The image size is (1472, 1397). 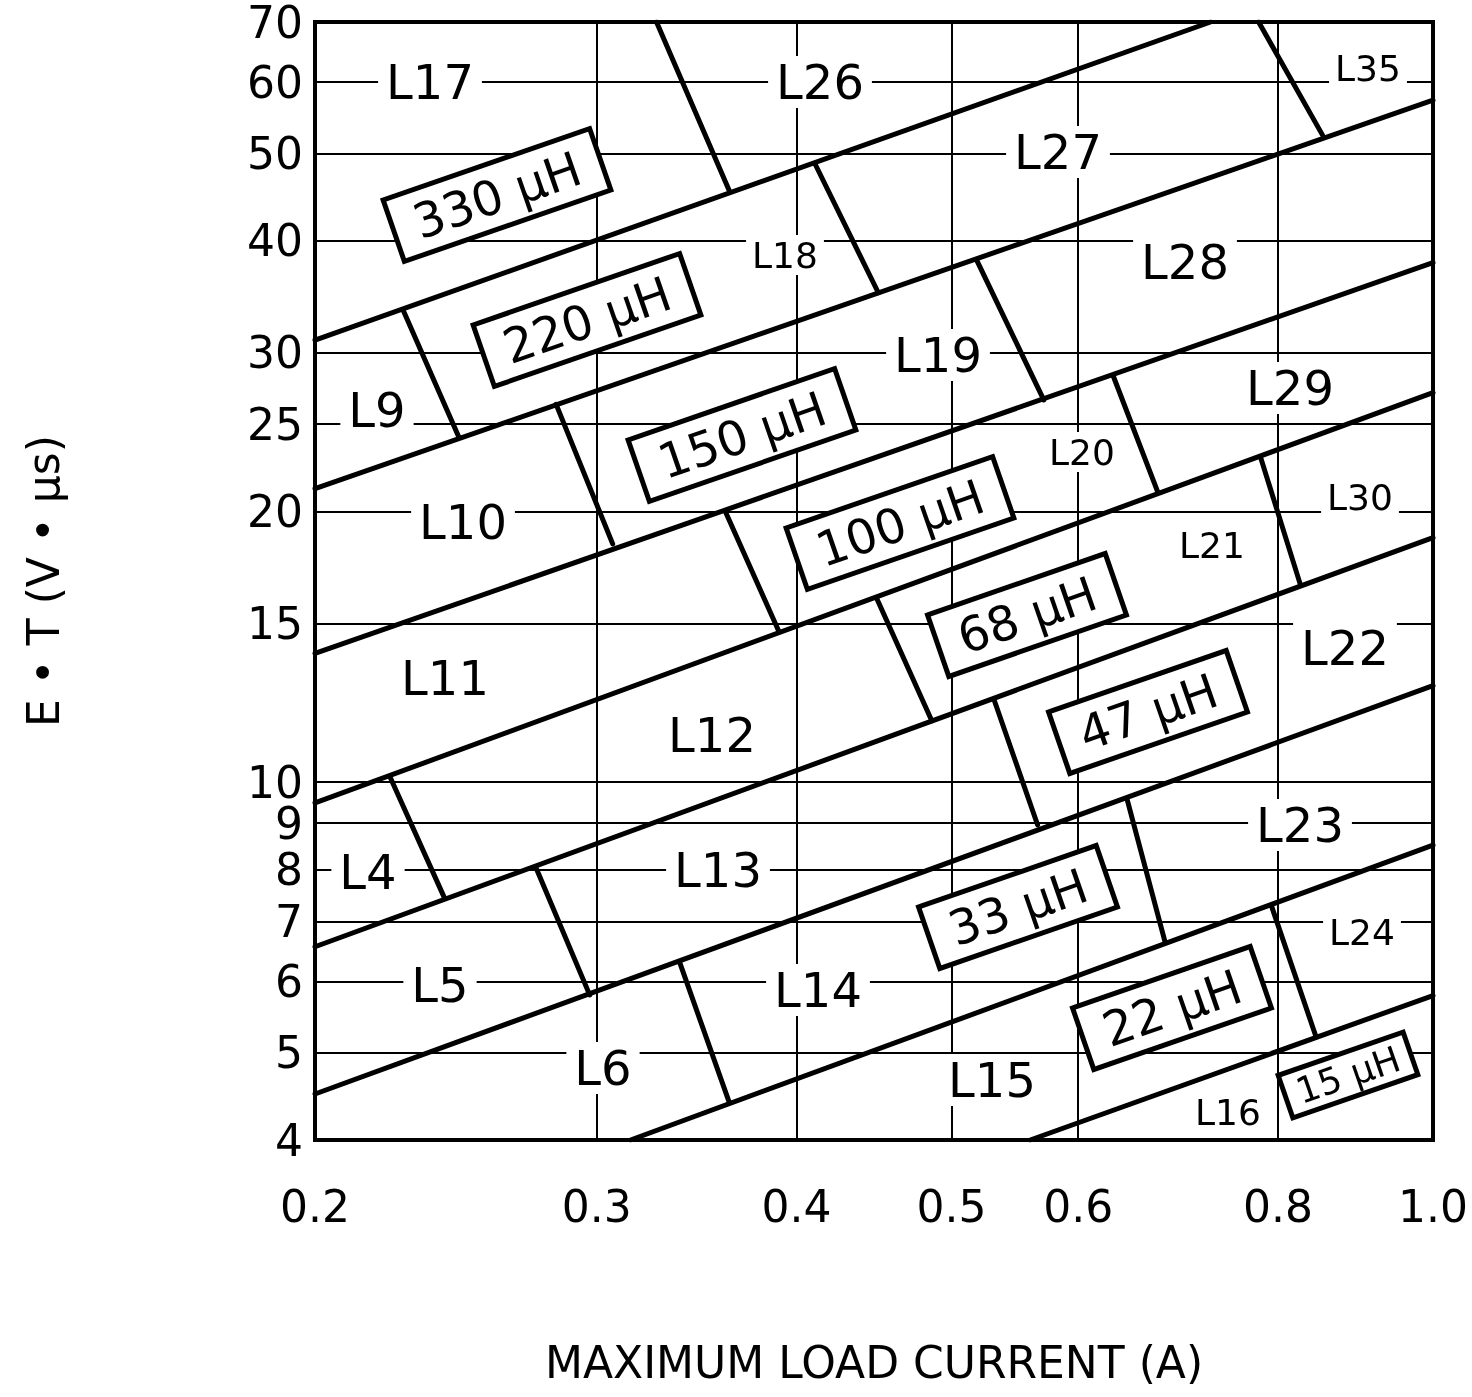 I want to click on y-tick-label: 5, so click(x=289, y=1053).